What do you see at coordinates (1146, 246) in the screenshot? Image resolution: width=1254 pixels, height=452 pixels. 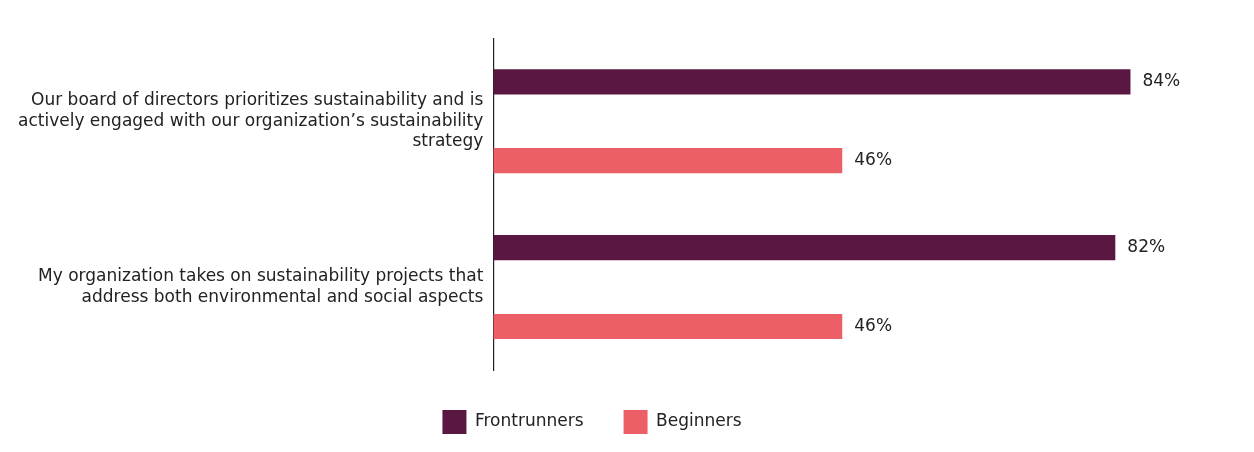 I see `data-label: 82%` at bounding box center [1146, 246].